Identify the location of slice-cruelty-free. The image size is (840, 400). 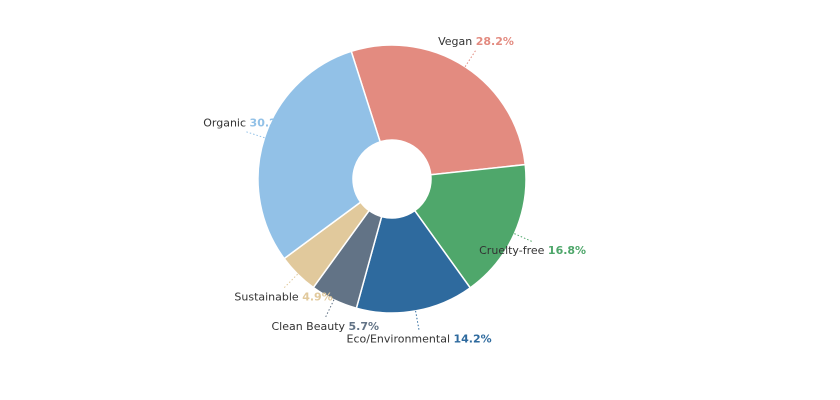
(470, 226).